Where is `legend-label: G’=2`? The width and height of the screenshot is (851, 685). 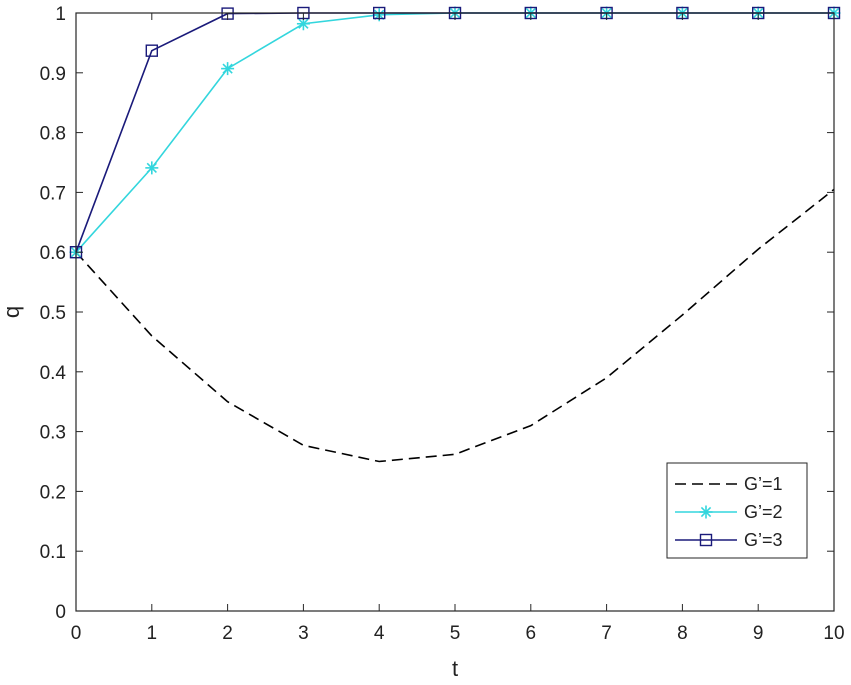 legend-label: G’=2 is located at coordinates (763, 512).